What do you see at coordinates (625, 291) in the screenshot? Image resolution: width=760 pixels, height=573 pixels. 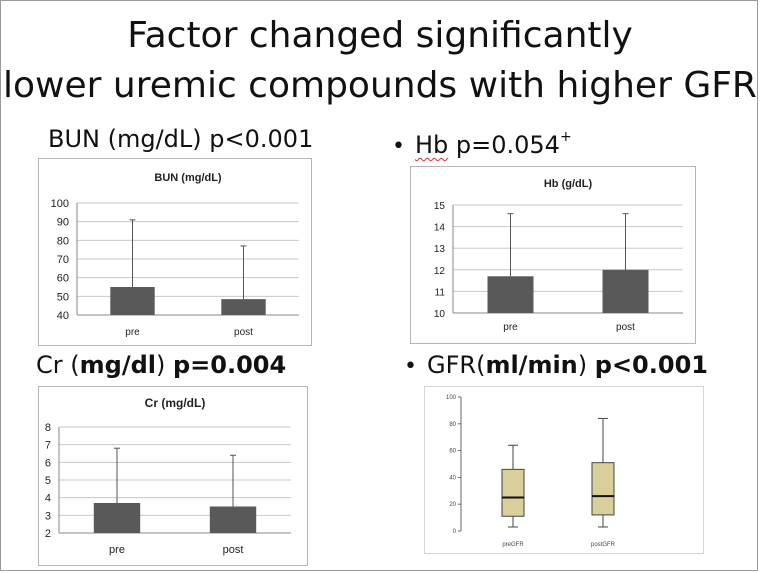 I see `hb-bar-post` at bounding box center [625, 291].